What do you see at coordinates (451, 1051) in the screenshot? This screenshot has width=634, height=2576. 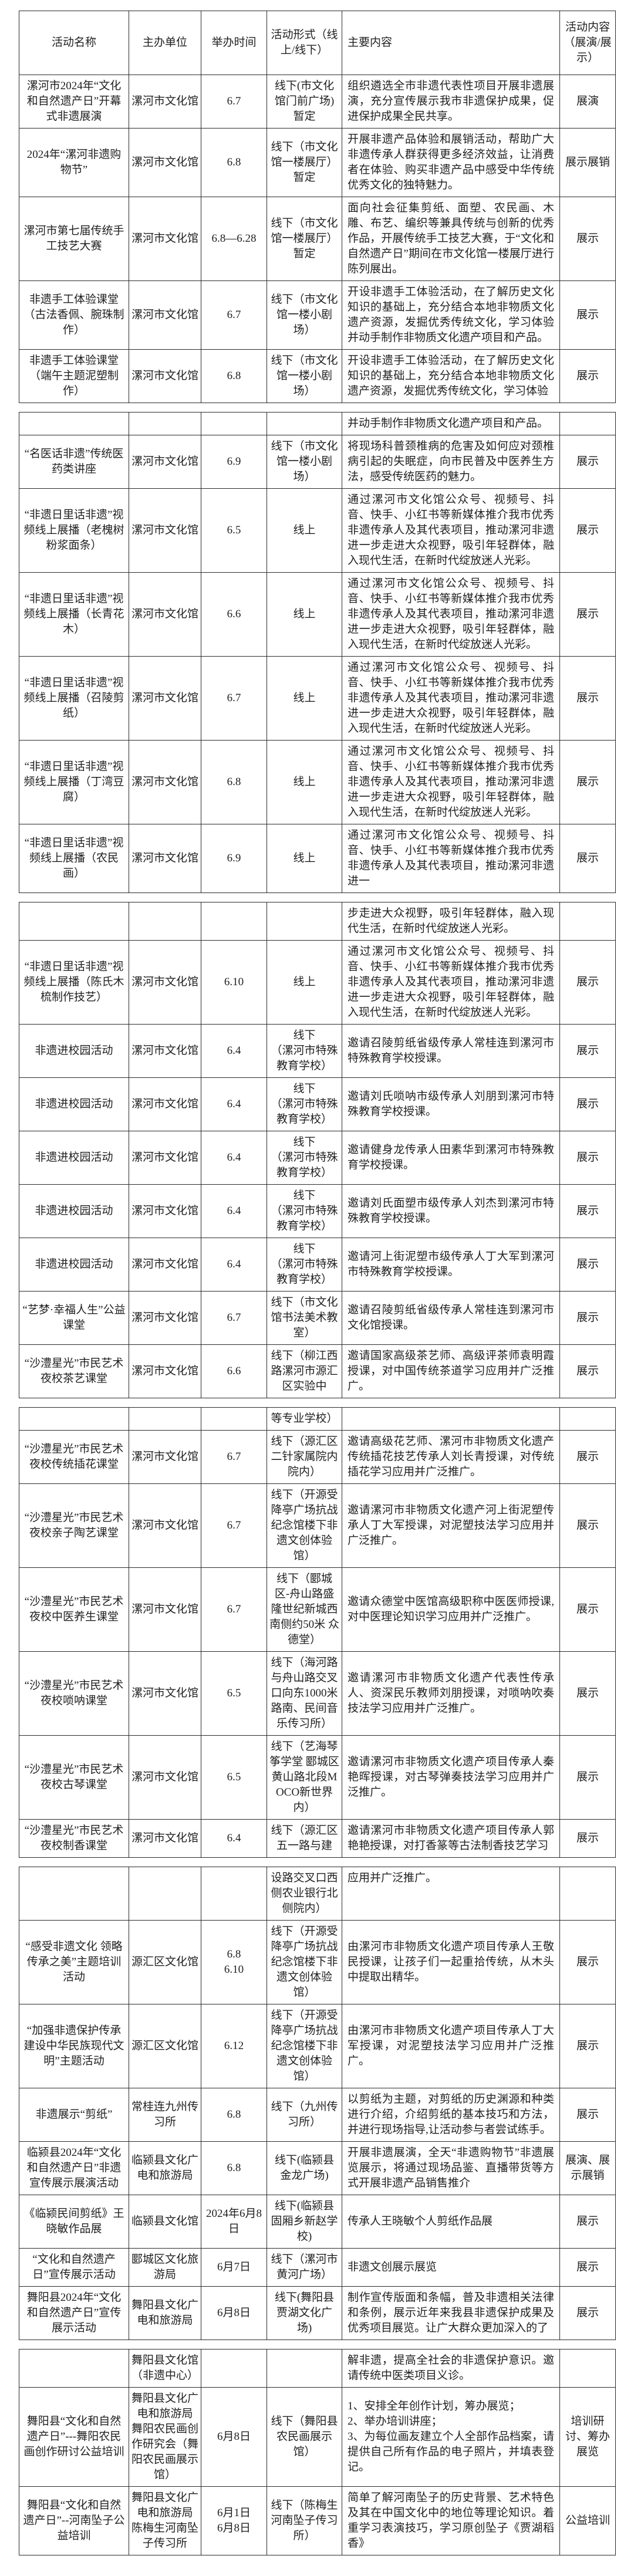 I see `cell-main-content: 邀请召陵剪纸省级传承人常桂连到漯河市特殊教育学校授课。` at bounding box center [451, 1051].